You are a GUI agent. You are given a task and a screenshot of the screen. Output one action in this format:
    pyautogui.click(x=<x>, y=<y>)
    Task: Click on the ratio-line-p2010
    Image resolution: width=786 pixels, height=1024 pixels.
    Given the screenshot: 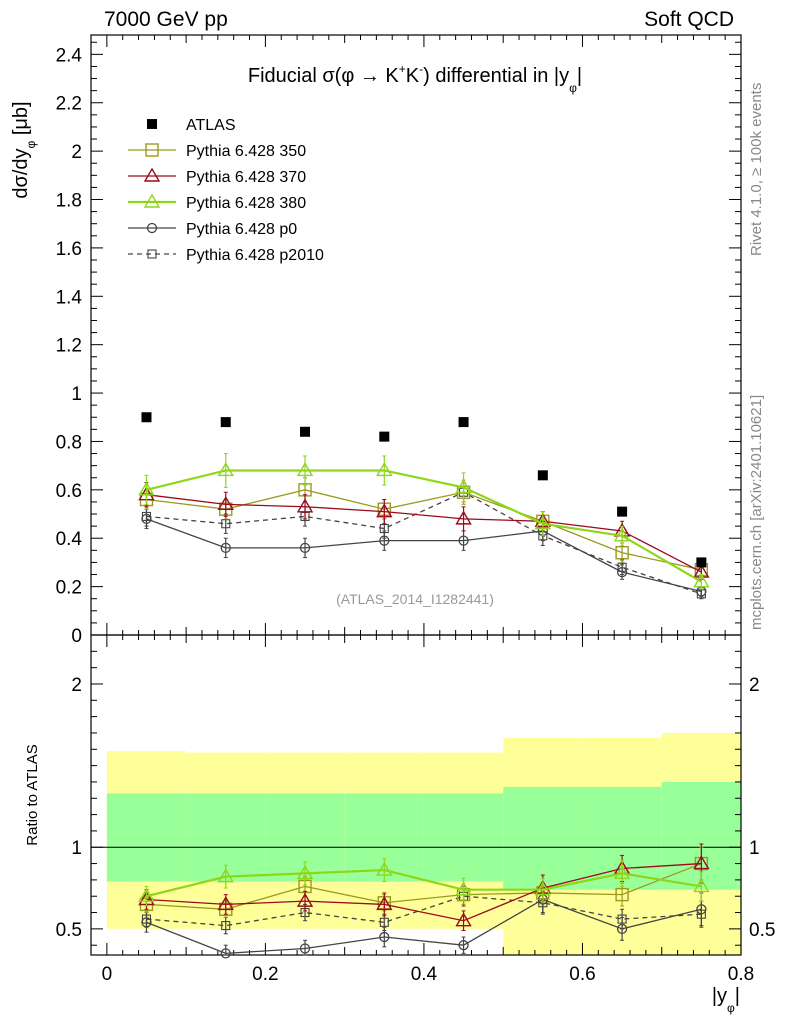 What is the action you would take?
    pyautogui.click(x=424, y=911)
    